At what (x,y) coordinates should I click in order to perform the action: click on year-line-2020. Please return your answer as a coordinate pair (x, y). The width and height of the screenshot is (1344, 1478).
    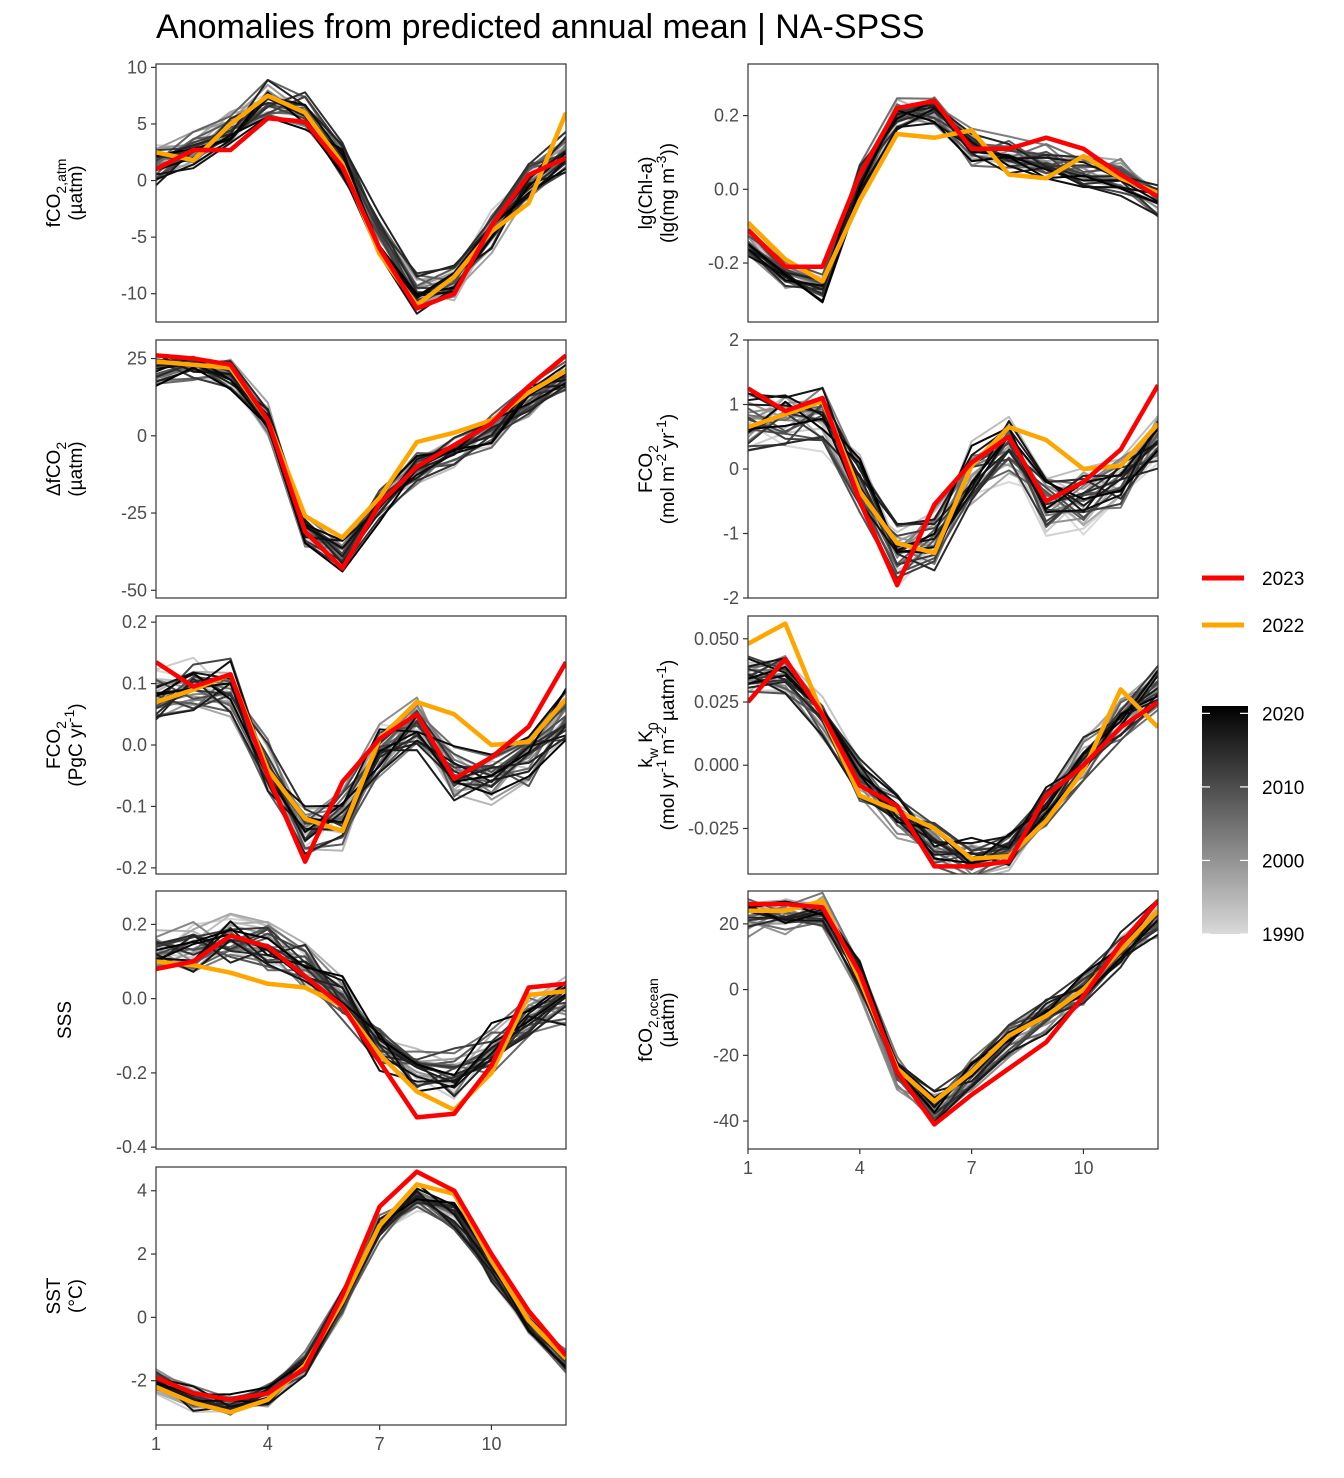
    Looking at the image, I should click on (361, 1013).